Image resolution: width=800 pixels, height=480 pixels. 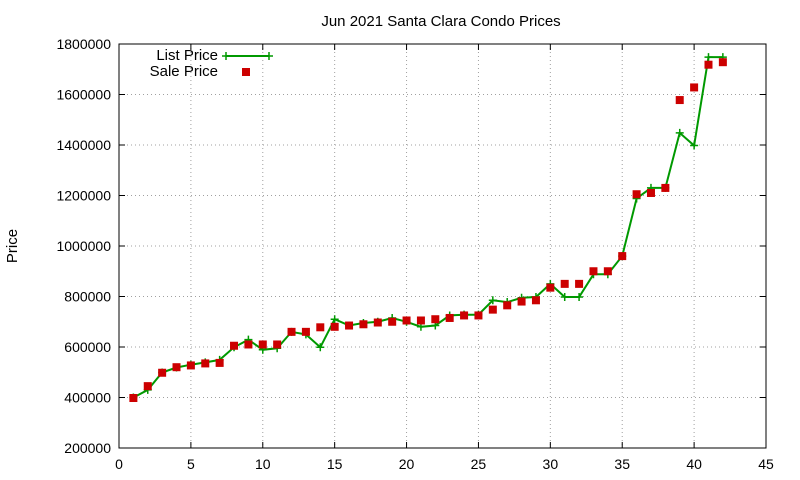 What do you see at coordinates (83, 44) in the screenshot?
I see `y-tick-label: 1800000` at bounding box center [83, 44].